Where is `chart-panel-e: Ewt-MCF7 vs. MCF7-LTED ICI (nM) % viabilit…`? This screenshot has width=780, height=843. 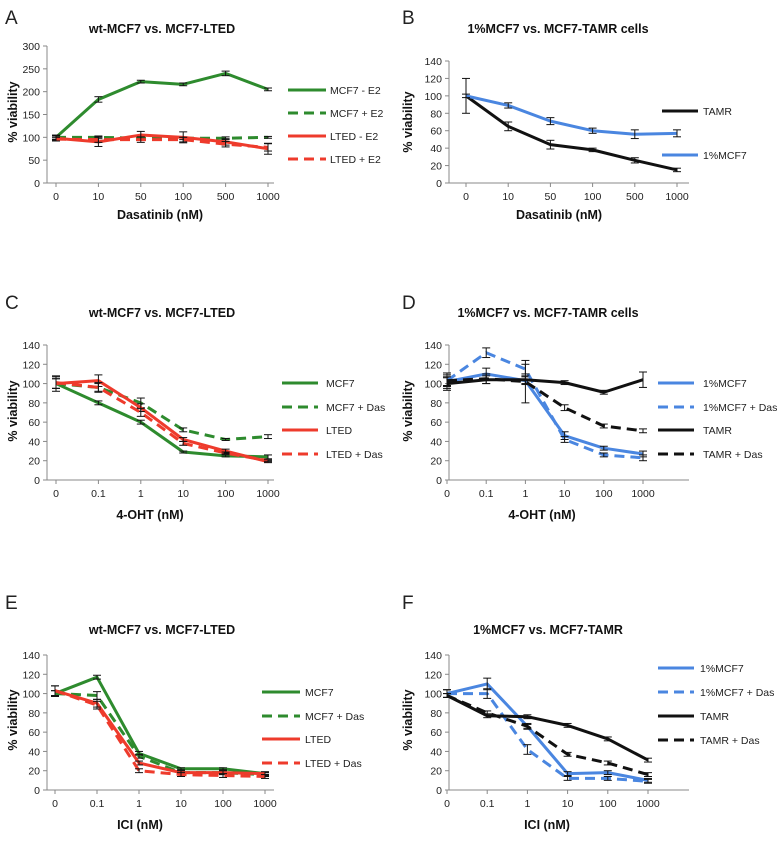
chart-panel-e: Ewt-MCF7 vs. MCF7-LTED ICI (nM) % viabilit… is located at coordinates (184, 712).